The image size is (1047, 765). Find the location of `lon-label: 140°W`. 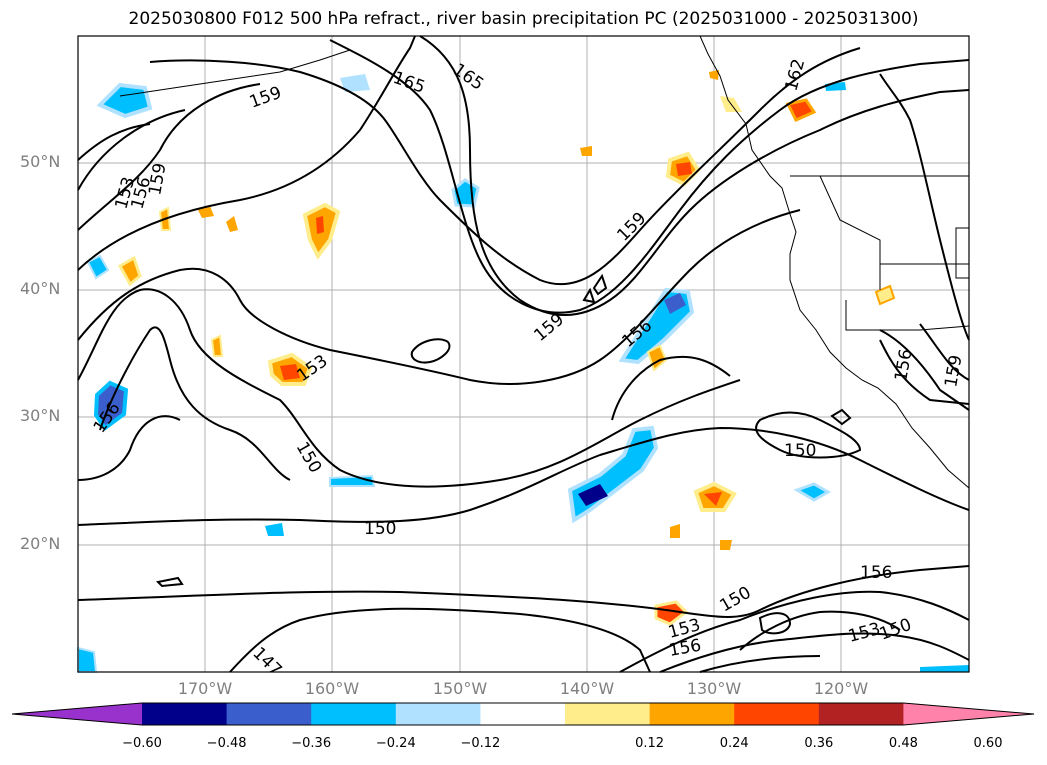

lon-label: 140°W is located at coordinates (587, 688).